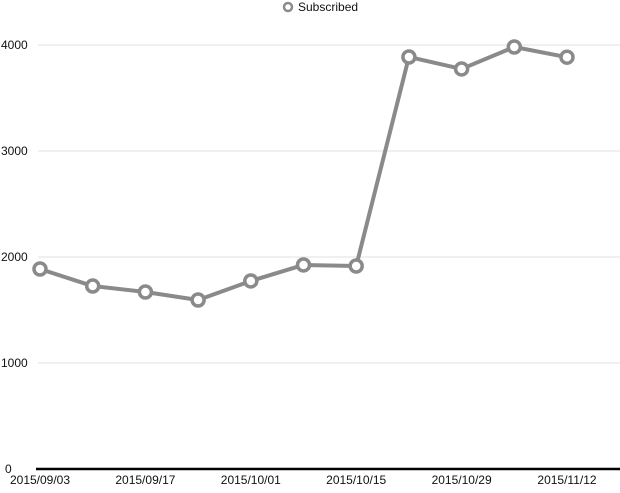 The image size is (620, 493). I want to click on y-tick-label: 1000, so click(14, 363).